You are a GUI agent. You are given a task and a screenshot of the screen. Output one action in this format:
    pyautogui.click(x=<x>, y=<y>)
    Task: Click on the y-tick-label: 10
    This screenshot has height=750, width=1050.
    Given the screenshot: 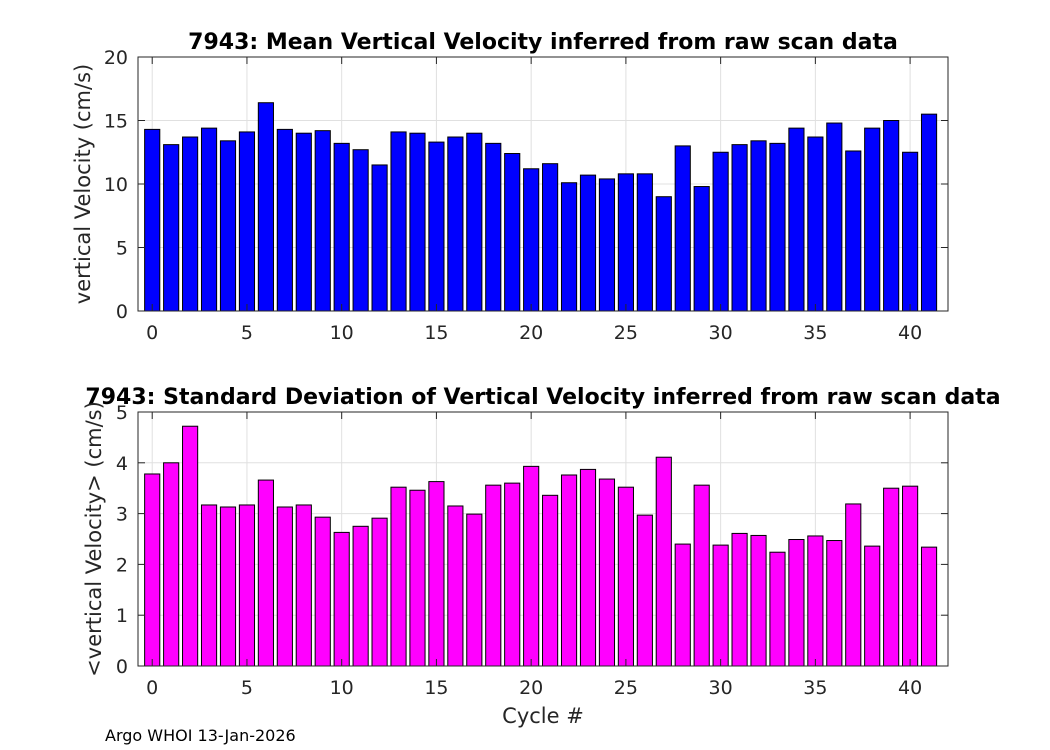 What is the action you would take?
    pyautogui.click(x=116, y=185)
    